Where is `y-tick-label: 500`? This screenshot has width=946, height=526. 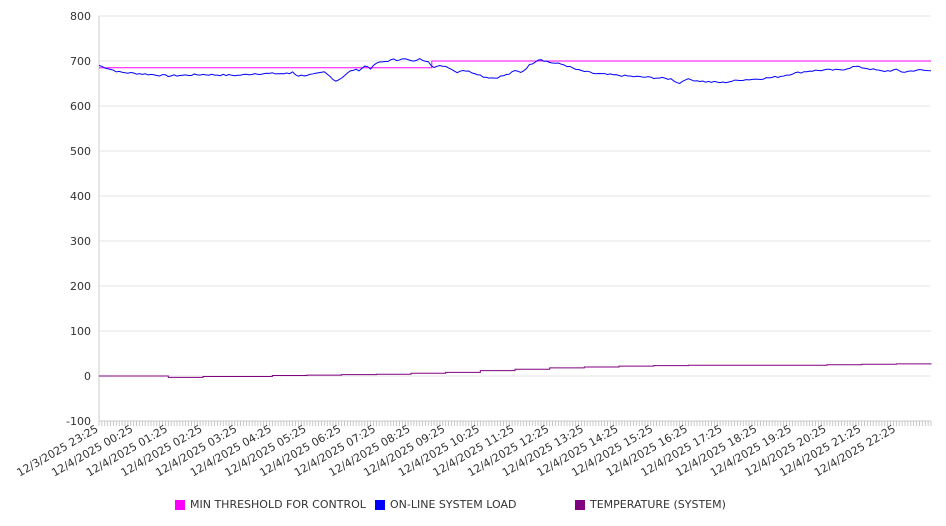 y-tick-label: 500 is located at coordinates (80, 151).